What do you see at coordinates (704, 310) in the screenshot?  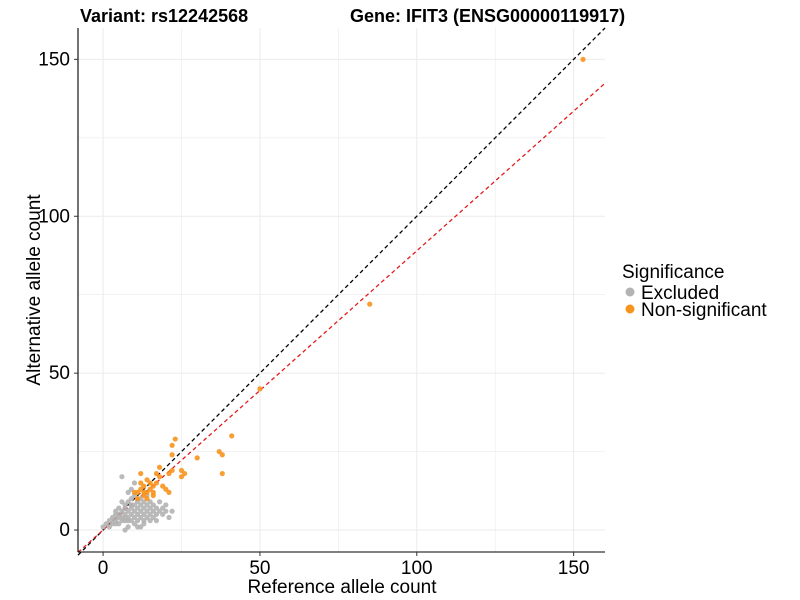 I see `legend-label-non-significant: Non-significant` at bounding box center [704, 310].